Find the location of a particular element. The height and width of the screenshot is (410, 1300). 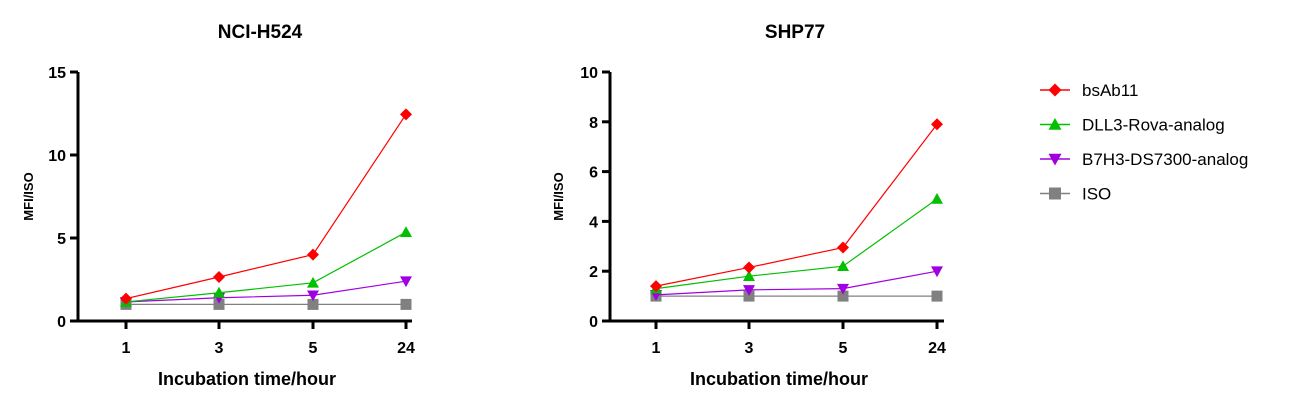

series-b7h3-ds7300-analog is located at coordinates (266, 292).